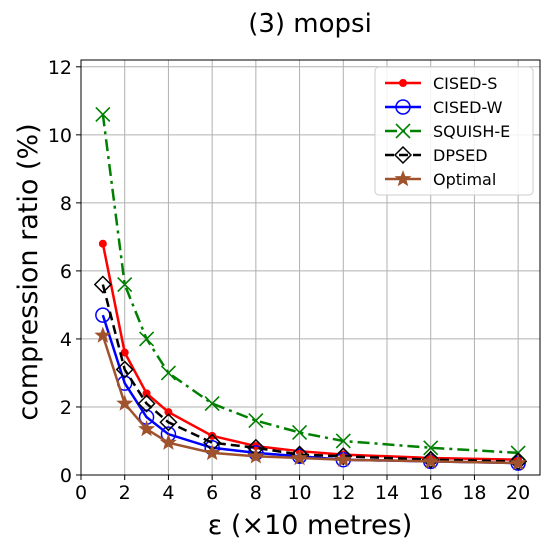  What do you see at coordinates (464, 179) in the screenshot?
I see `legend-label: Optimal` at bounding box center [464, 179].